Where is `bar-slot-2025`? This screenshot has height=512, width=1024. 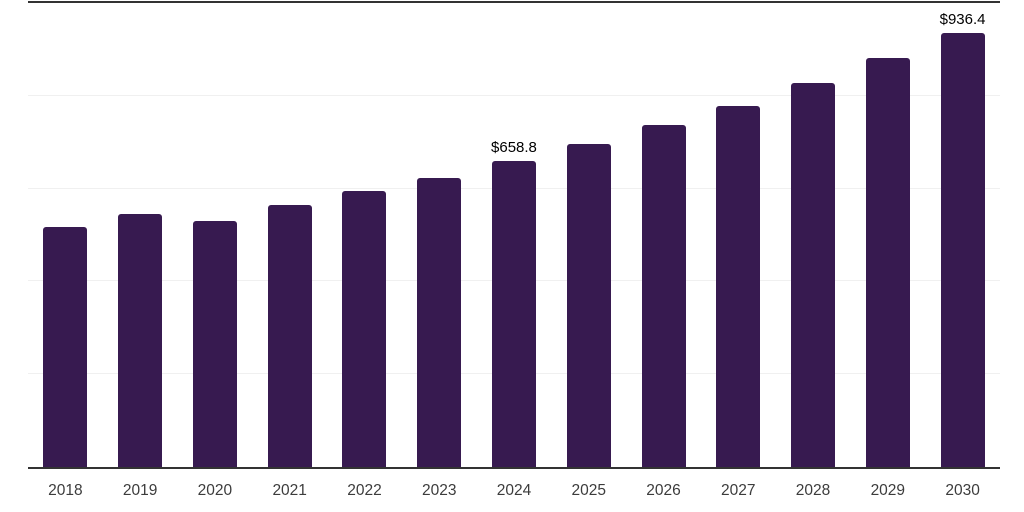
bar-slot-2025 is located at coordinates (588, 235).